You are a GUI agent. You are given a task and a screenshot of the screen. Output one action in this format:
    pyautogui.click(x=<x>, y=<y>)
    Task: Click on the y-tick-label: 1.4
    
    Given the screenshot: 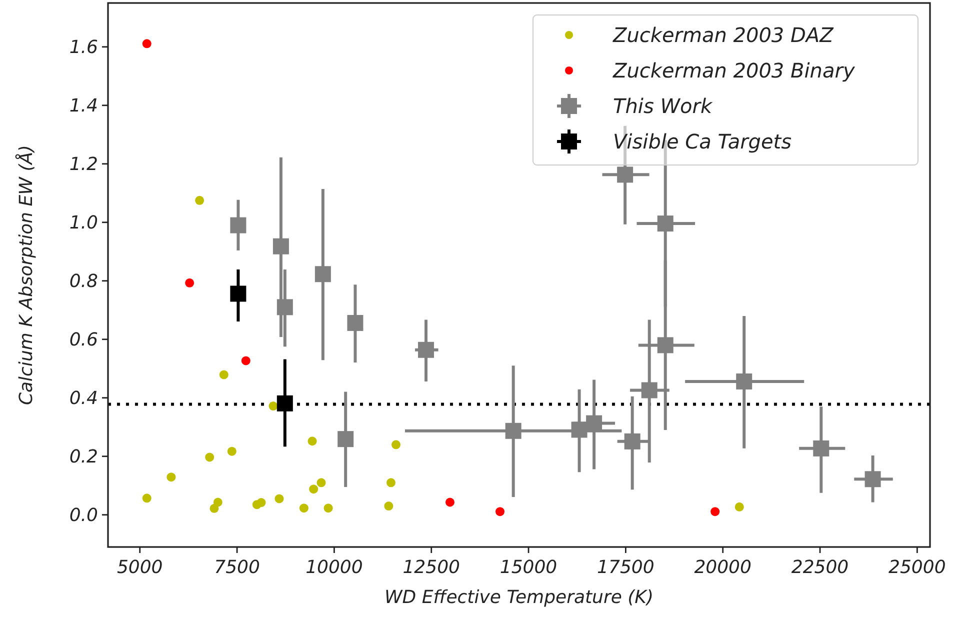 What is the action you would take?
    pyautogui.click(x=83, y=105)
    